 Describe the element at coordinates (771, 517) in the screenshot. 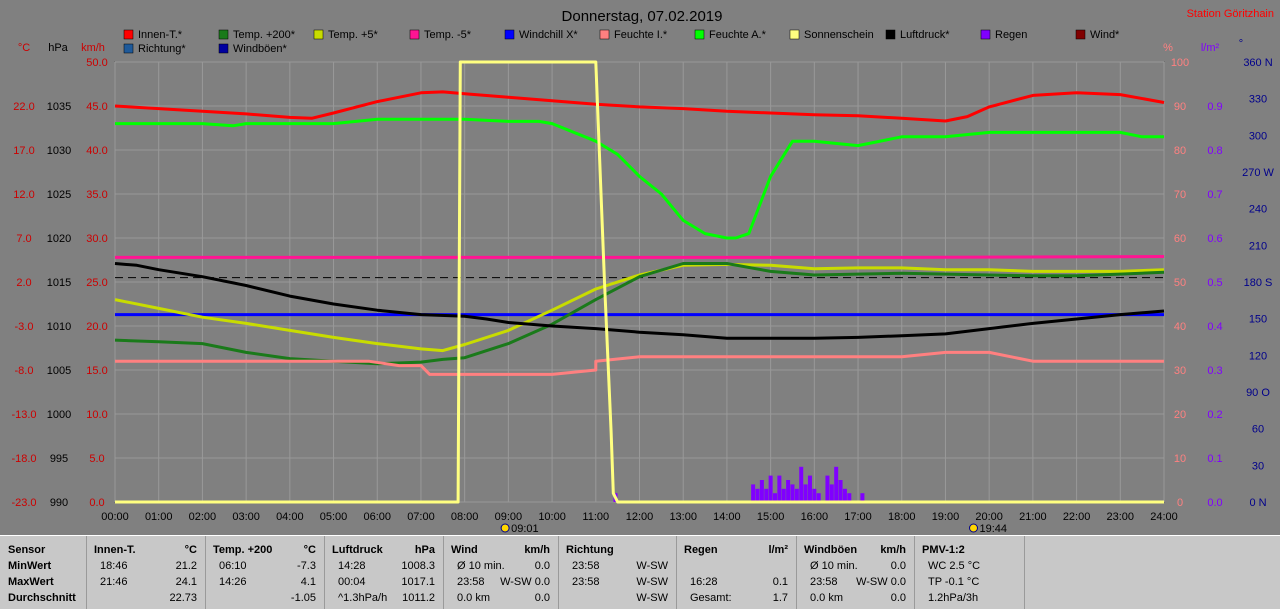

I see `x-tick-label: 15:00` at that location.